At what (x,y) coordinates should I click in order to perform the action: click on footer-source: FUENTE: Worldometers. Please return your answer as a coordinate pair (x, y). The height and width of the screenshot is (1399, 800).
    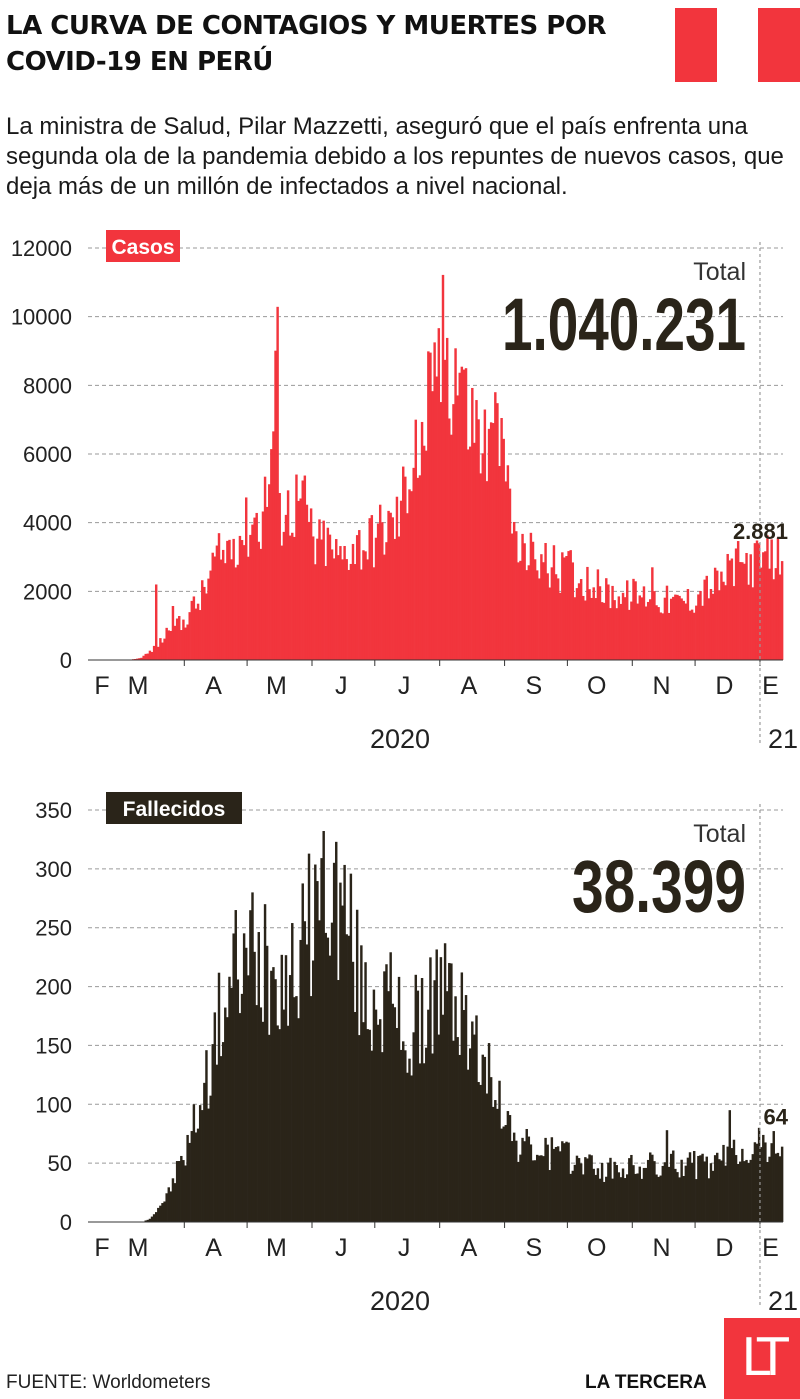
    Looking at the image, I should click on (108, 1382).